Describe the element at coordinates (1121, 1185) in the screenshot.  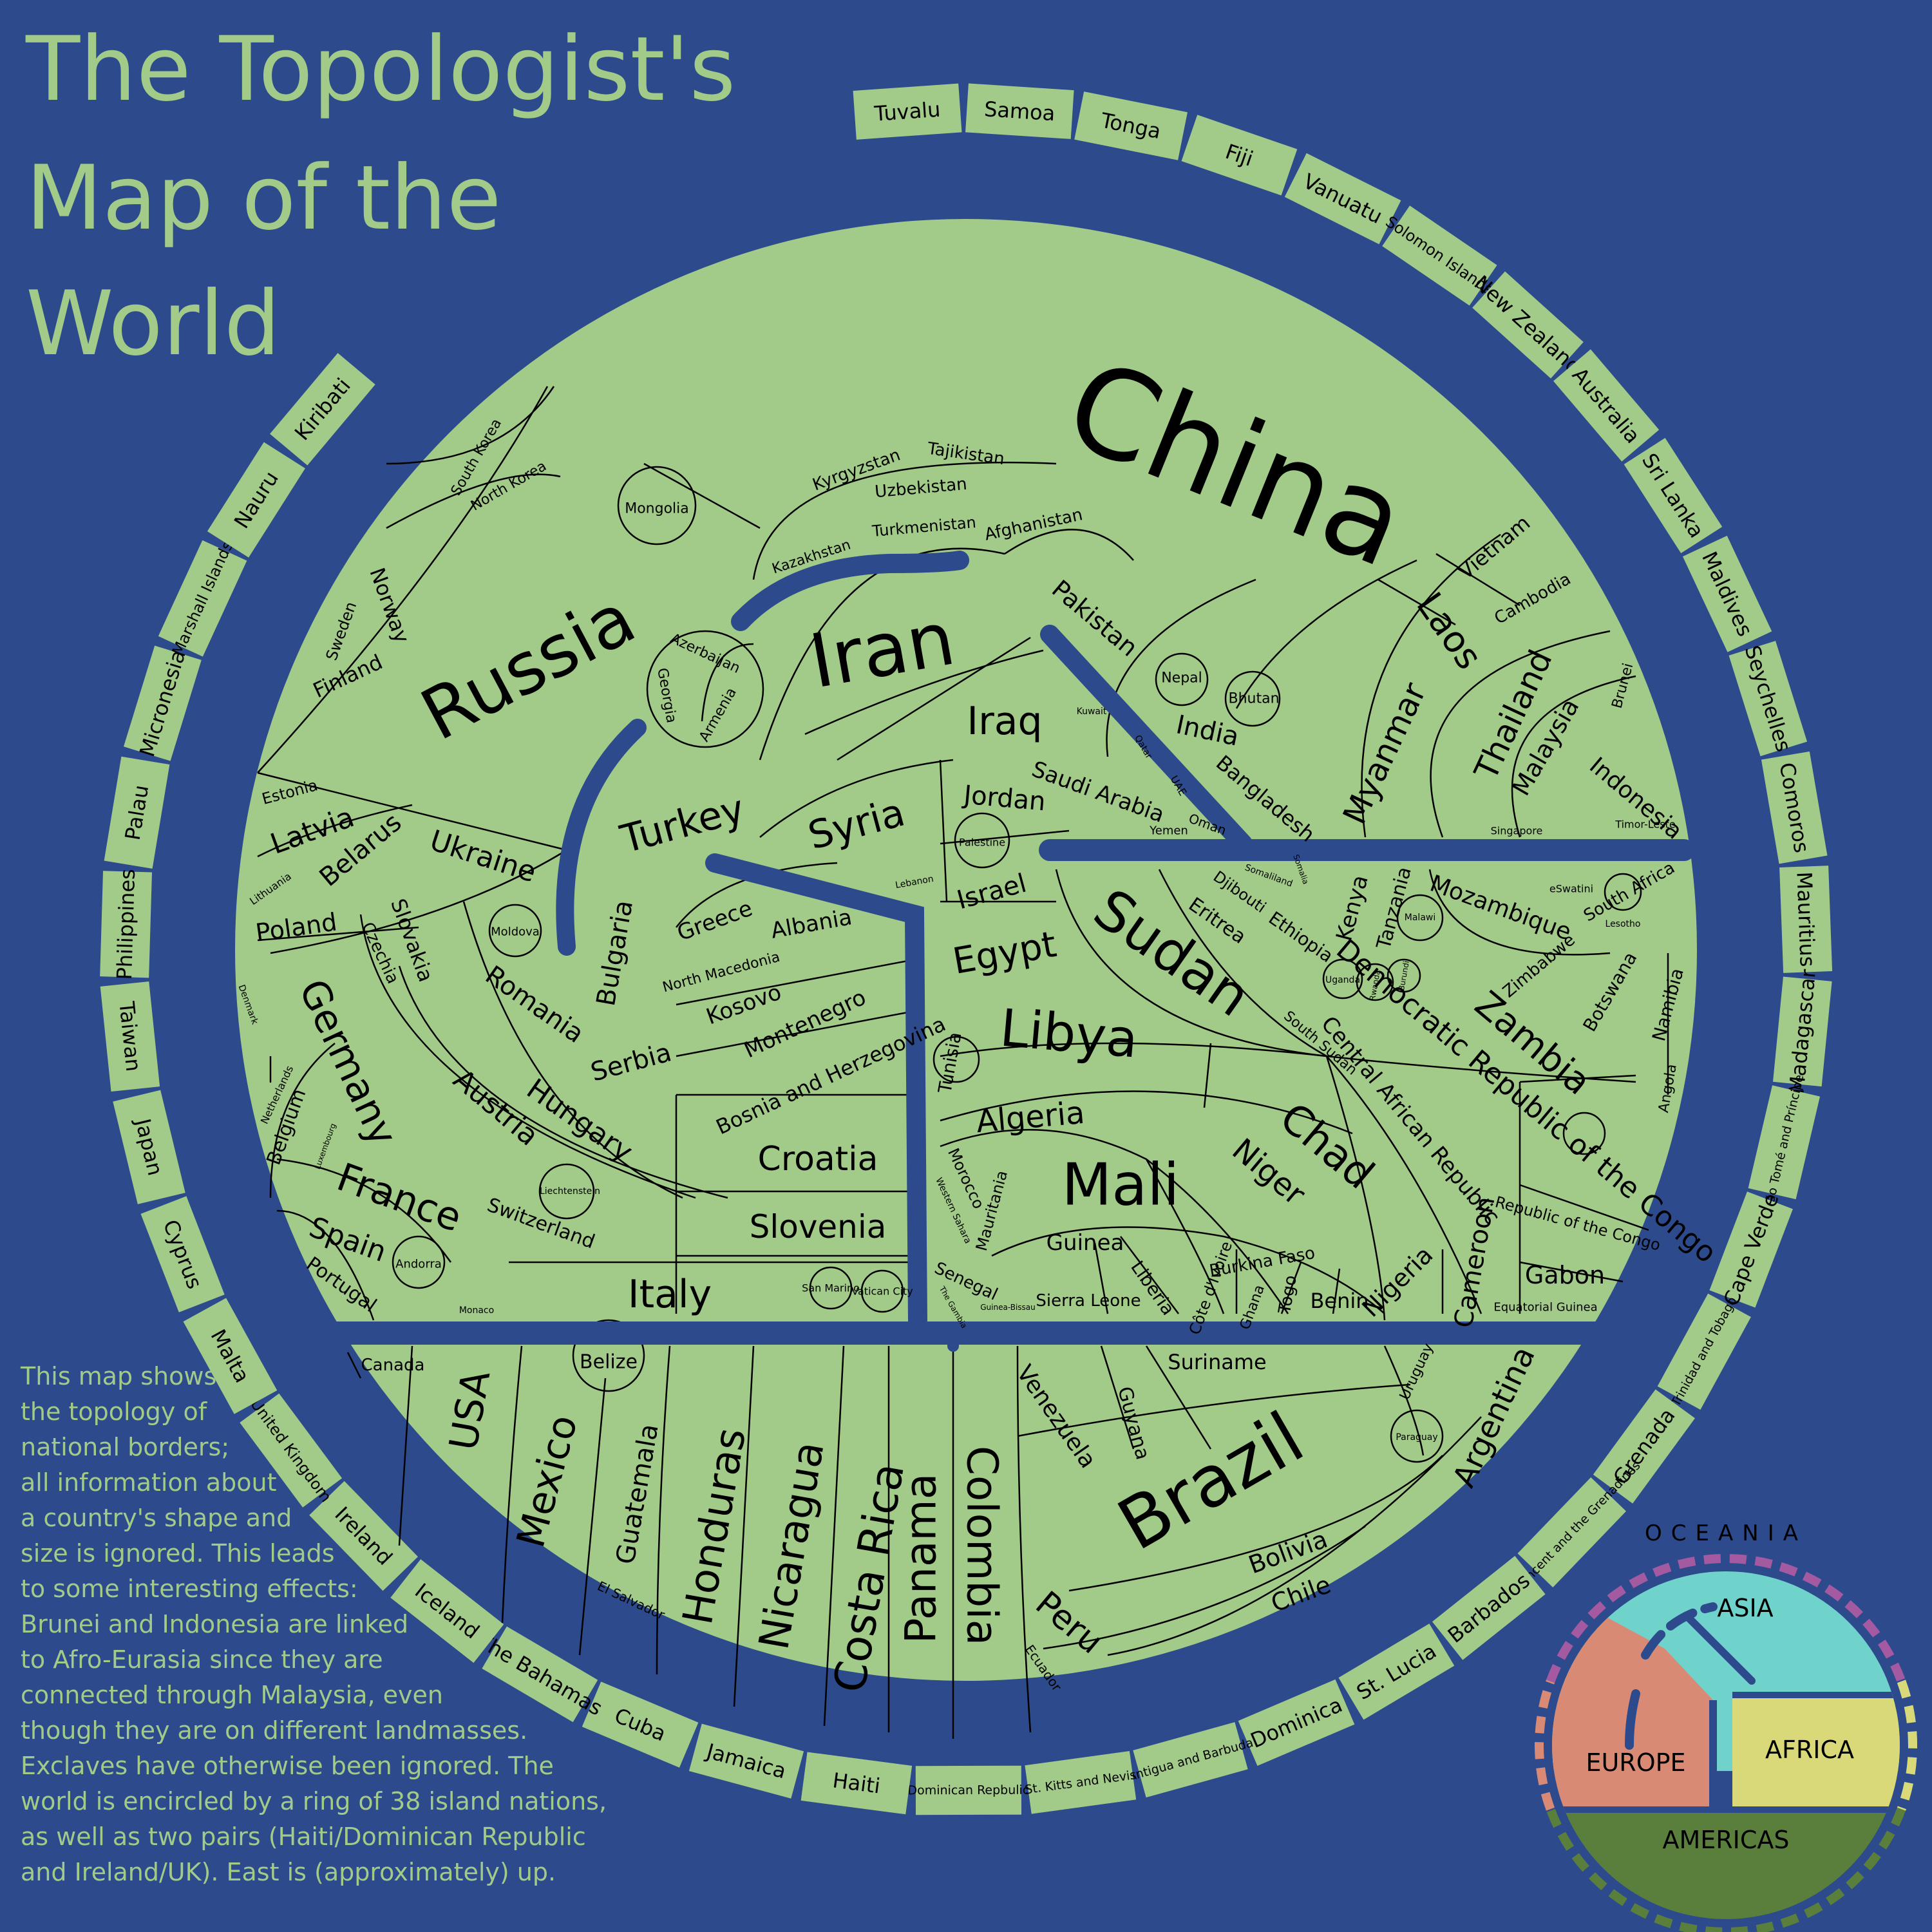
I see `country-mali: Mali` at that location.